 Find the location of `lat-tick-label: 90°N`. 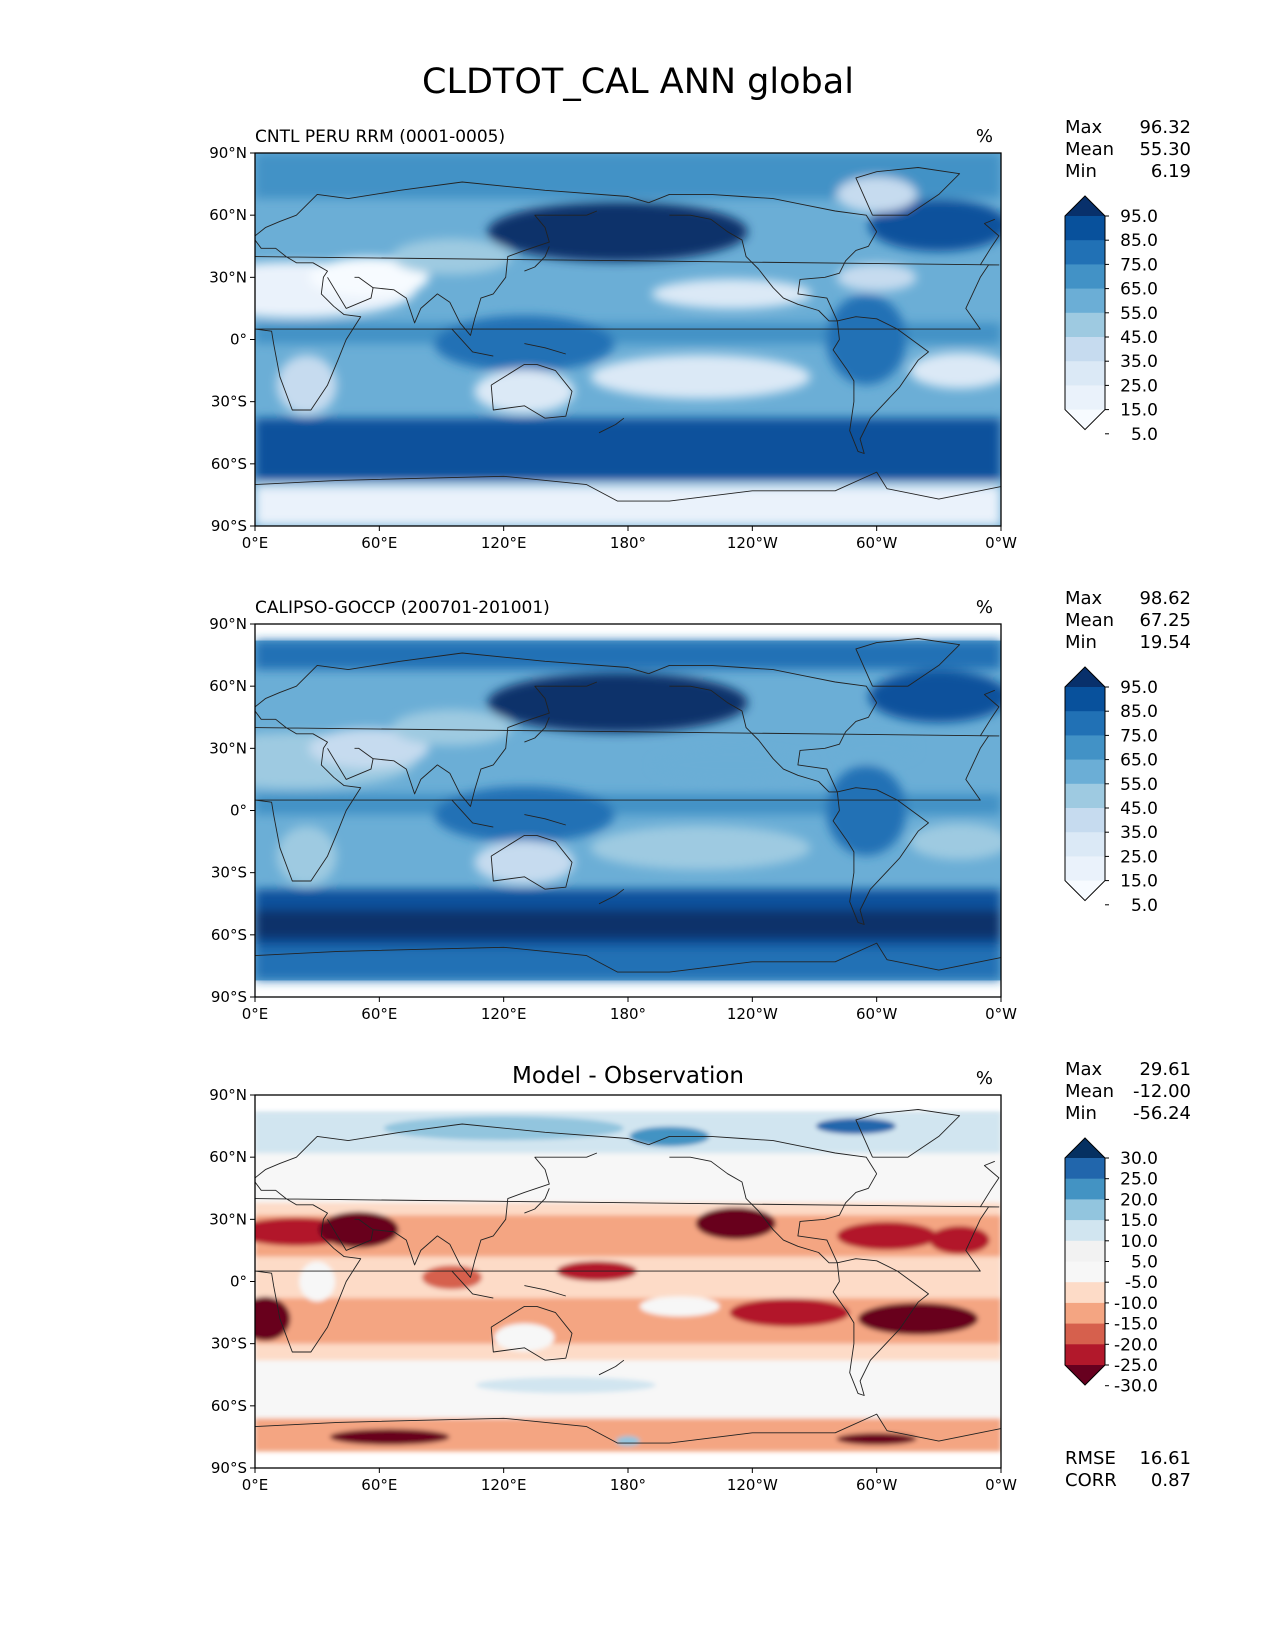

lat-tick-label: 90°N is located at coordinates (228, 153).